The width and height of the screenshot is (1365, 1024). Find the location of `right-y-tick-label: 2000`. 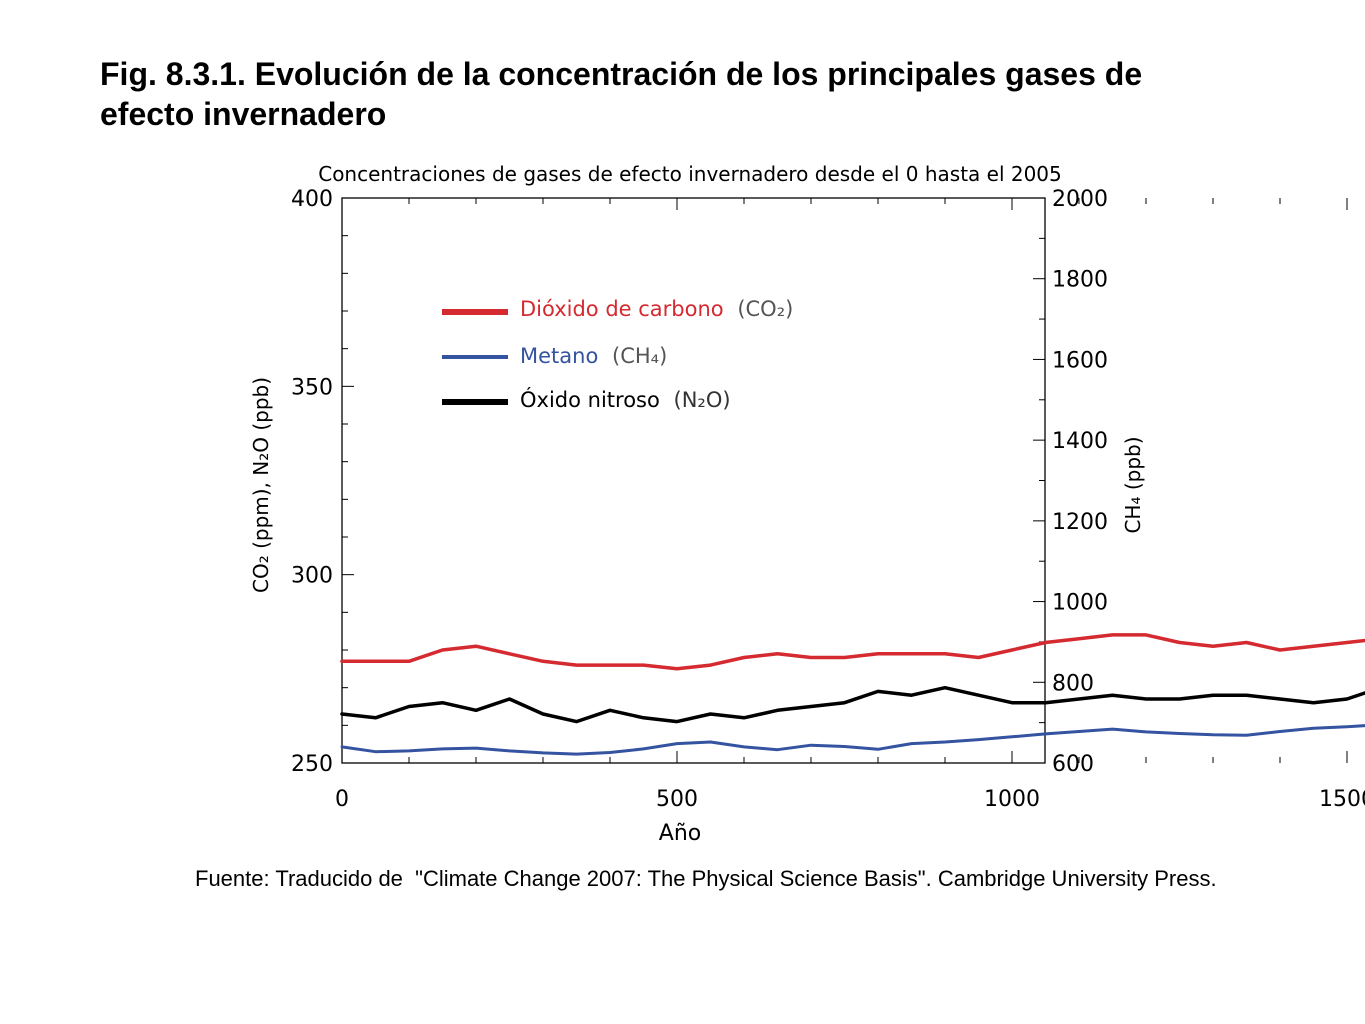

right-y-tick-label: 2000 is located at coordinates (1080, 199).